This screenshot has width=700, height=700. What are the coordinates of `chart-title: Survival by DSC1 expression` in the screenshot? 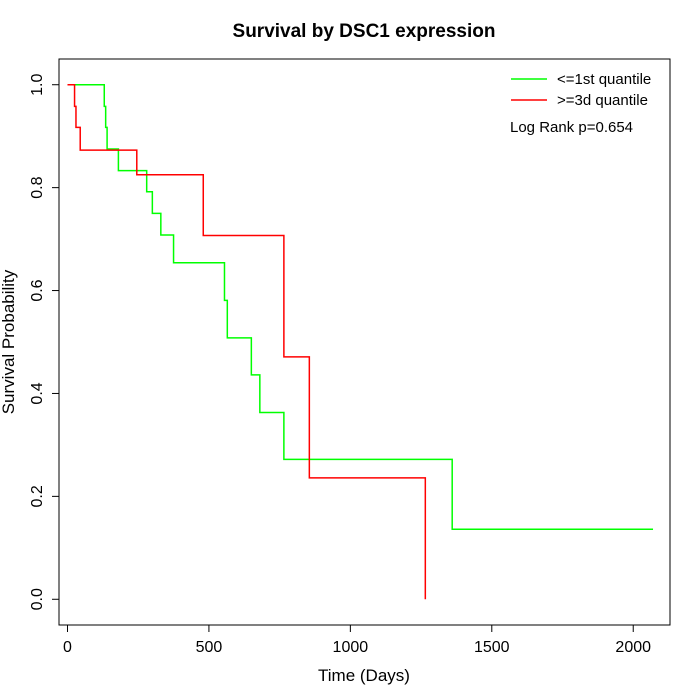 It's located at (364, 31).